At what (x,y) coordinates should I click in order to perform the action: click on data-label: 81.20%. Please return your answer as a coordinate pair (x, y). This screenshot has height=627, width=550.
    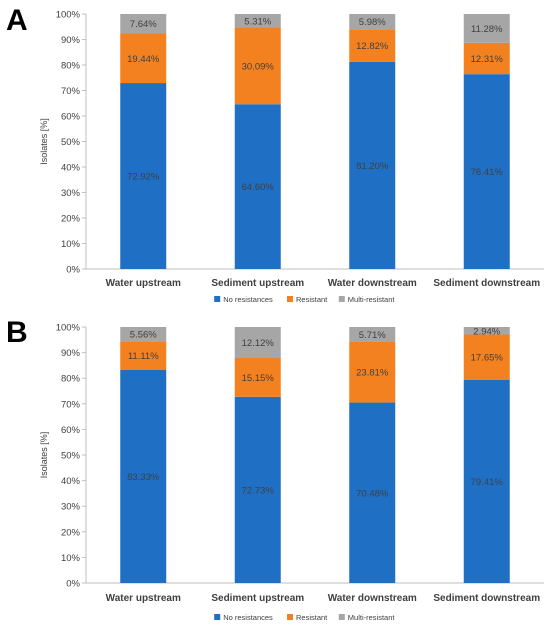
    Looking at the image, I should click on (372, 166).